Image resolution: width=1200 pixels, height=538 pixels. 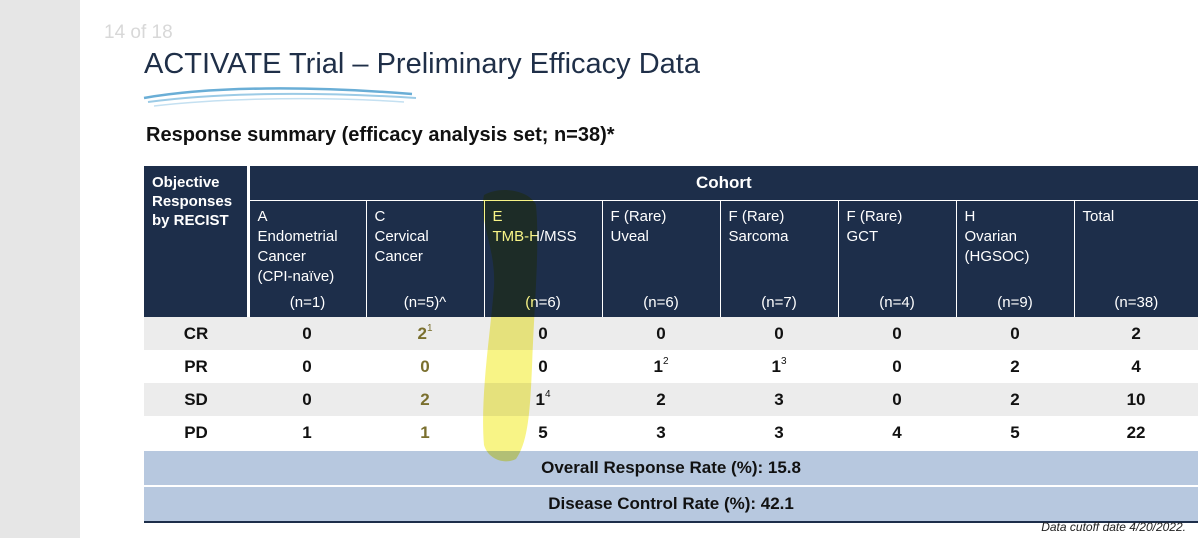 What do you see at coordinates (779, 302) in the screenshot?
I see `cohort-n: (n=7)` at bounding box center [779, 302].